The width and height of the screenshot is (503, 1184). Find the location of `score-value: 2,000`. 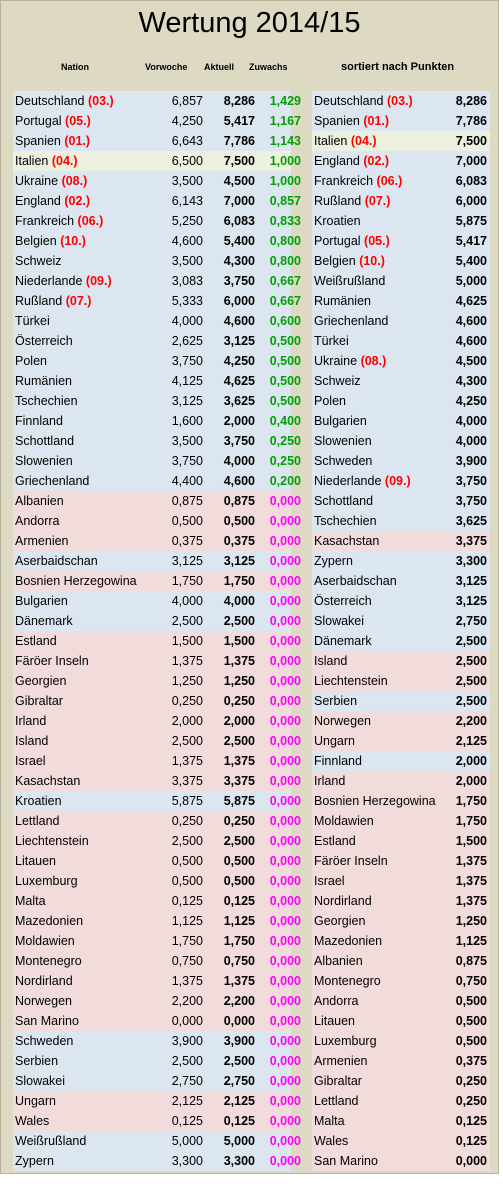

score-value: 2,000 is located at coordinates (471, 761).